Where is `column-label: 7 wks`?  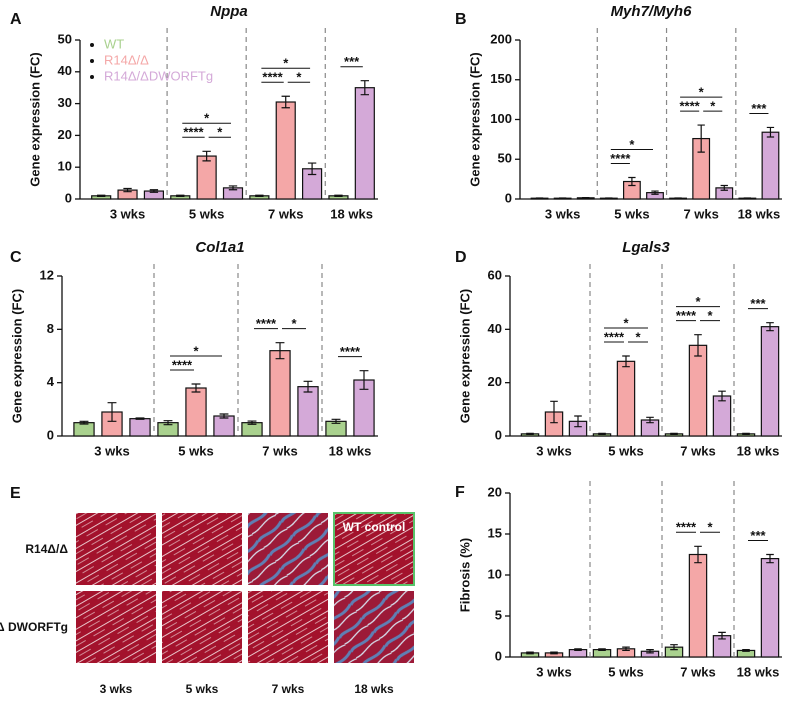
column-label: 7 wks is located at coordinates (288, 689).